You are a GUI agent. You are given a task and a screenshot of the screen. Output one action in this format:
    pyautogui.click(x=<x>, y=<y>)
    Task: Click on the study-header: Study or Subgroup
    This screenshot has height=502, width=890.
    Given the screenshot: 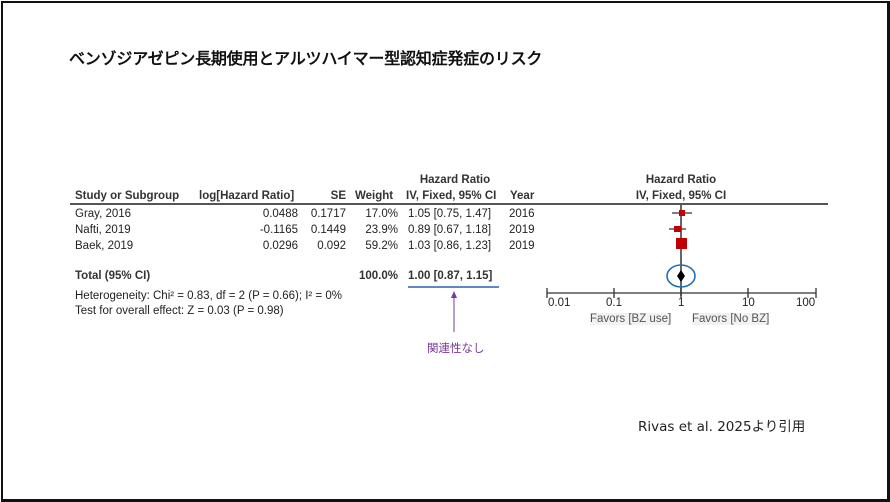 What is the action you would take?
    pyautogui.click(x=127, y=196)
    